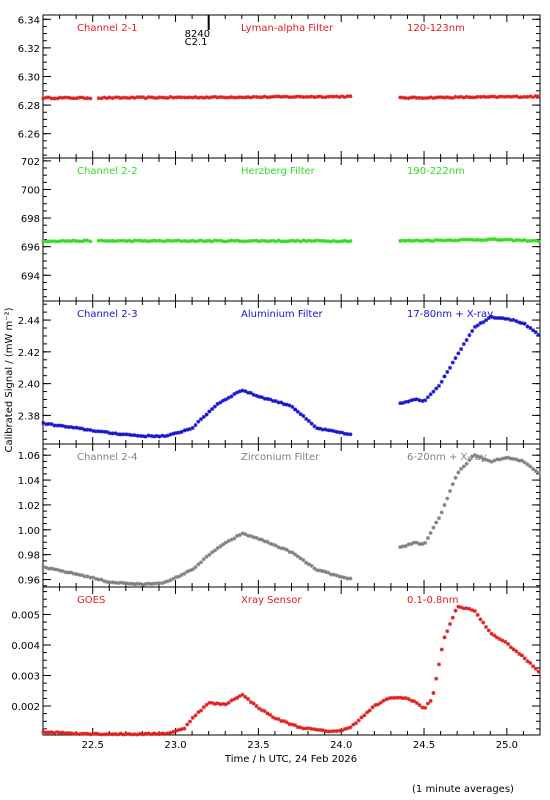 The height and width of the screenshot is (800, 550). Describe the element at coordinates (424, 745) in the screenshot. I see `x-tick-label: 24.5` at that location.